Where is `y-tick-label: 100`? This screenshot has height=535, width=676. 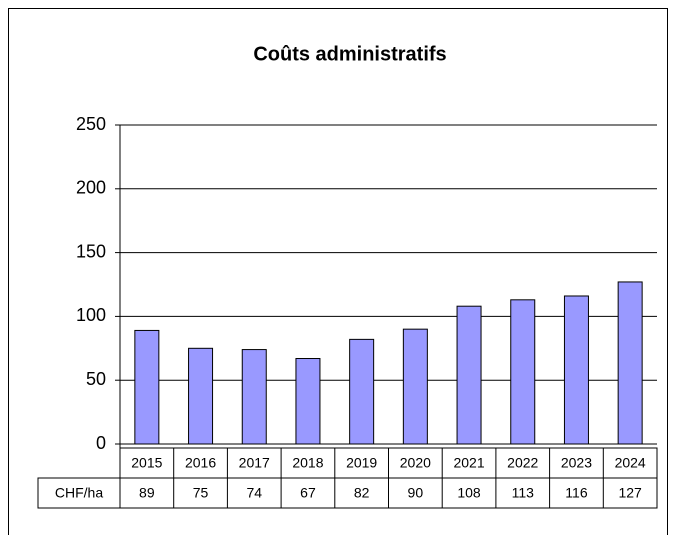
y-tick-label: 100 is located at coordinates (91, 315).